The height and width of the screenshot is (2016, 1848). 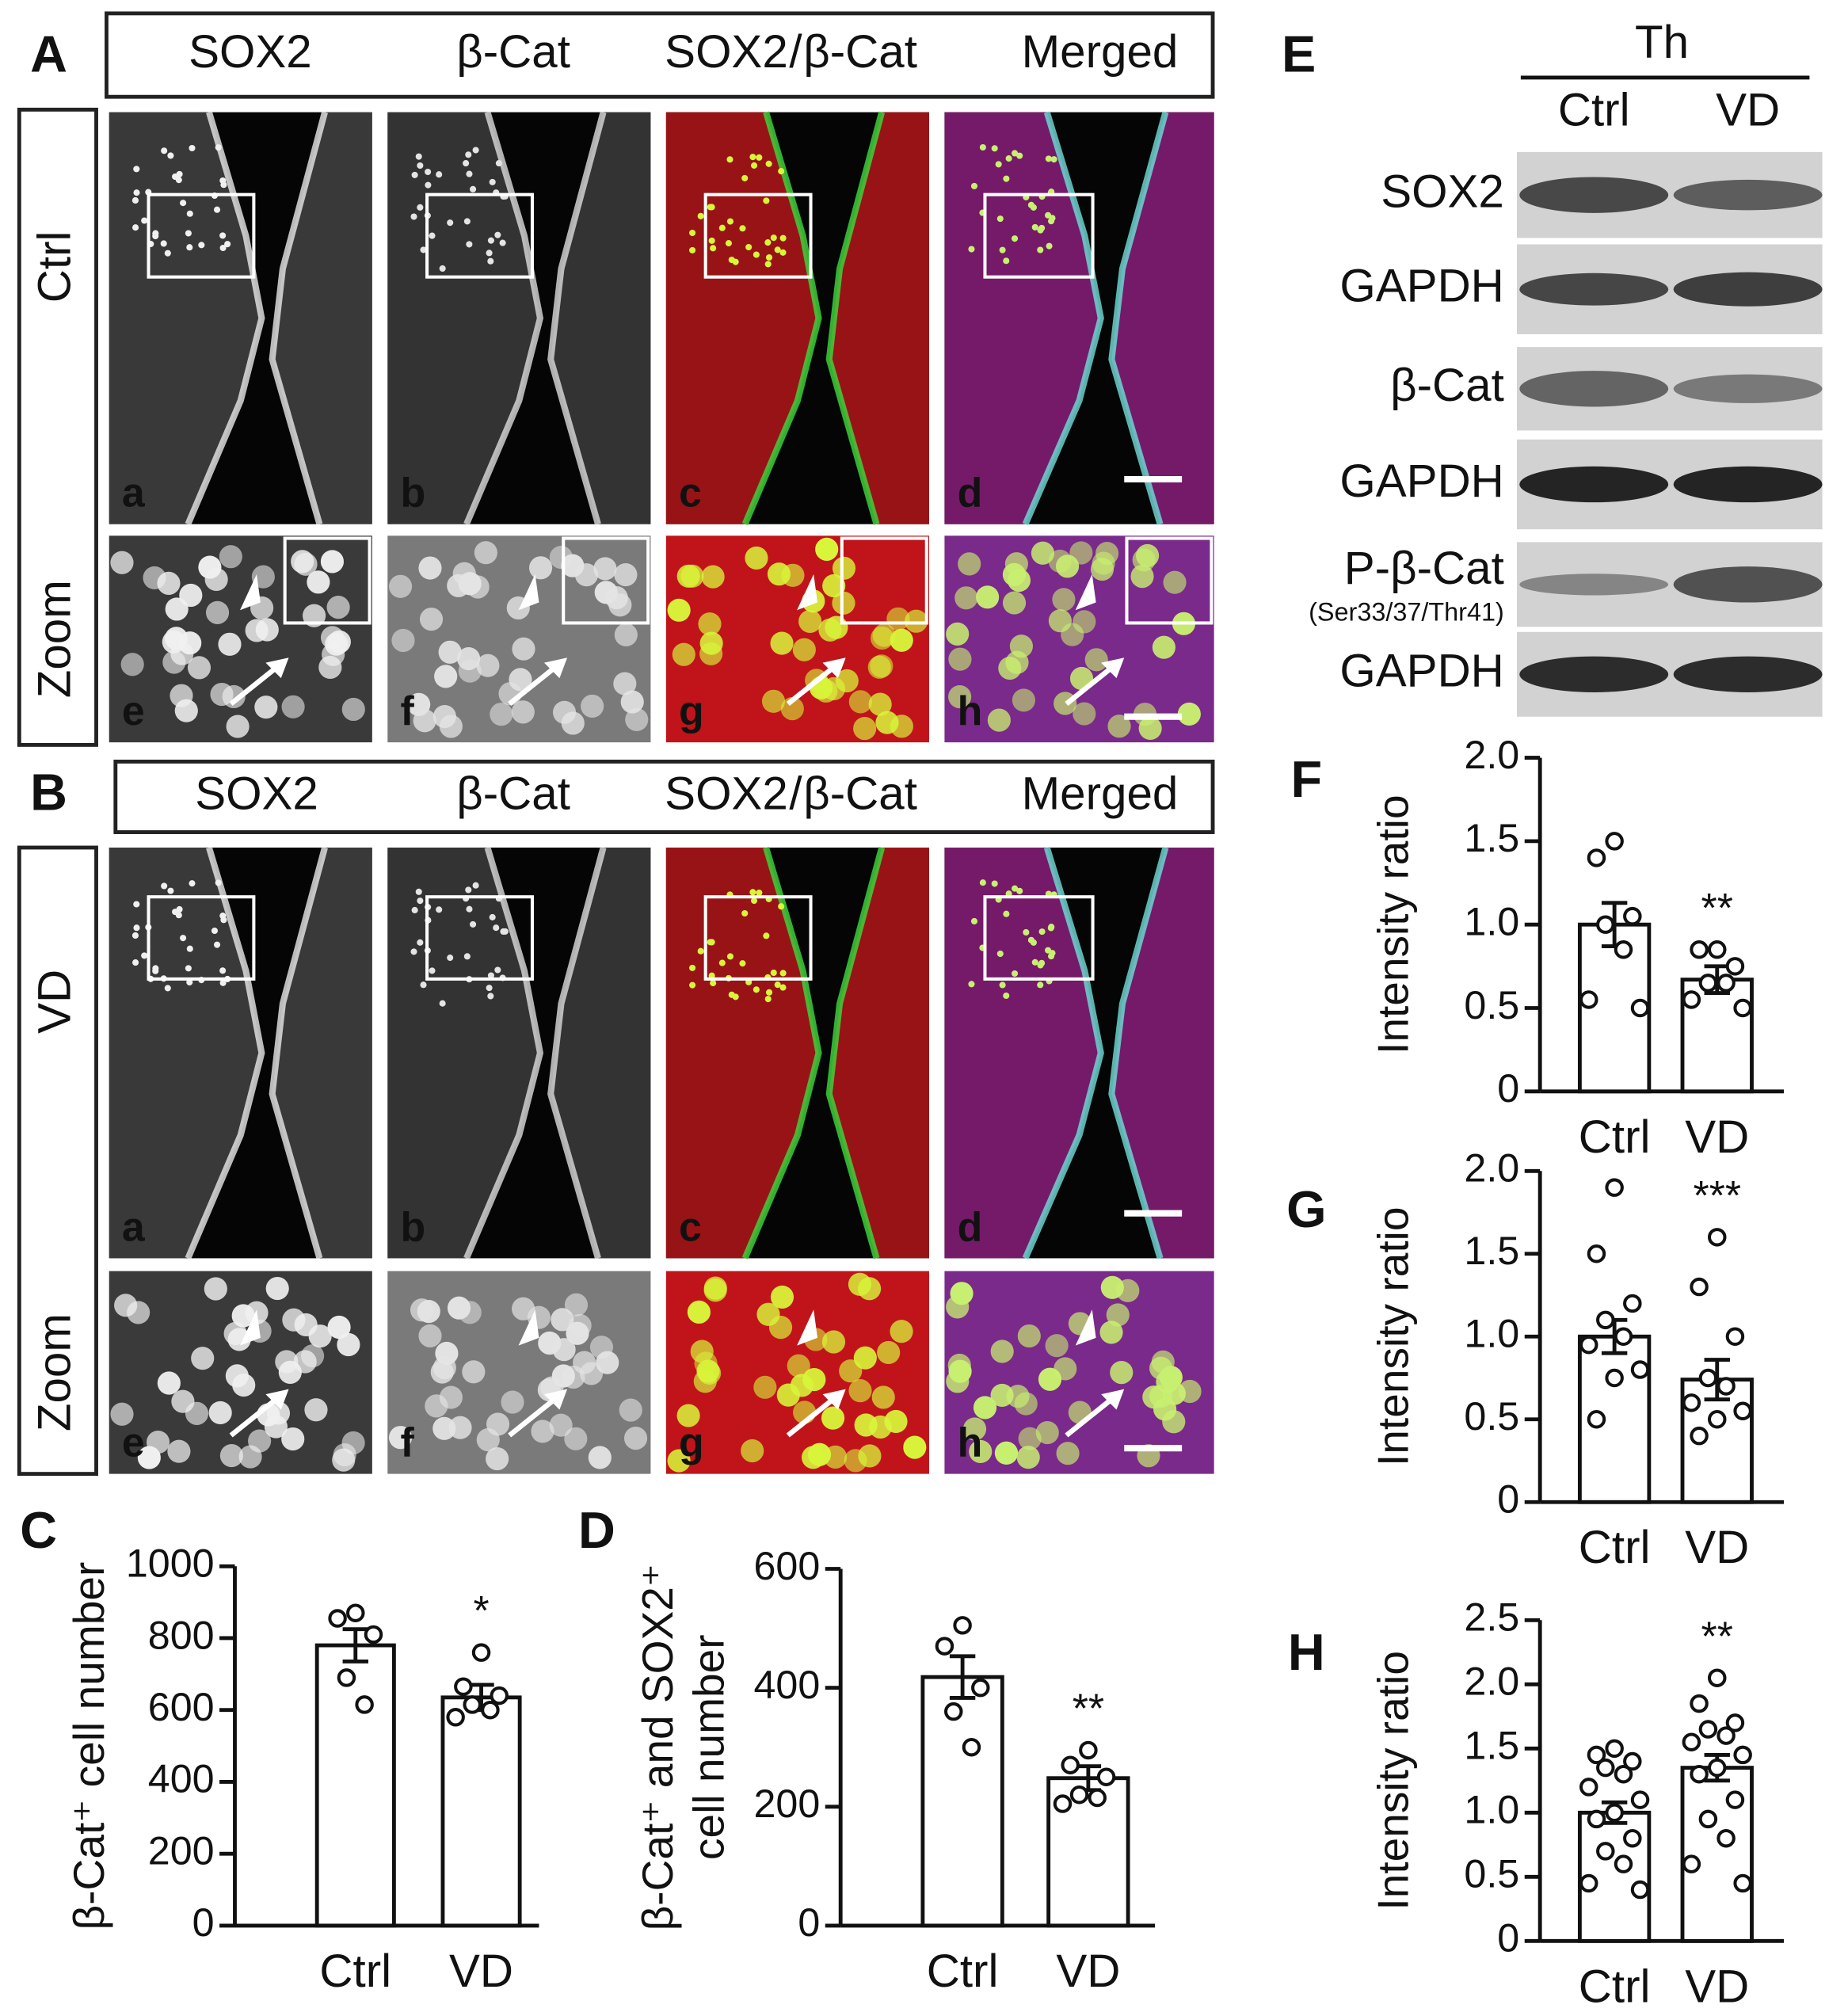 I want to click on y-tick-label: 1.0, so click(x=1491, y=1334).